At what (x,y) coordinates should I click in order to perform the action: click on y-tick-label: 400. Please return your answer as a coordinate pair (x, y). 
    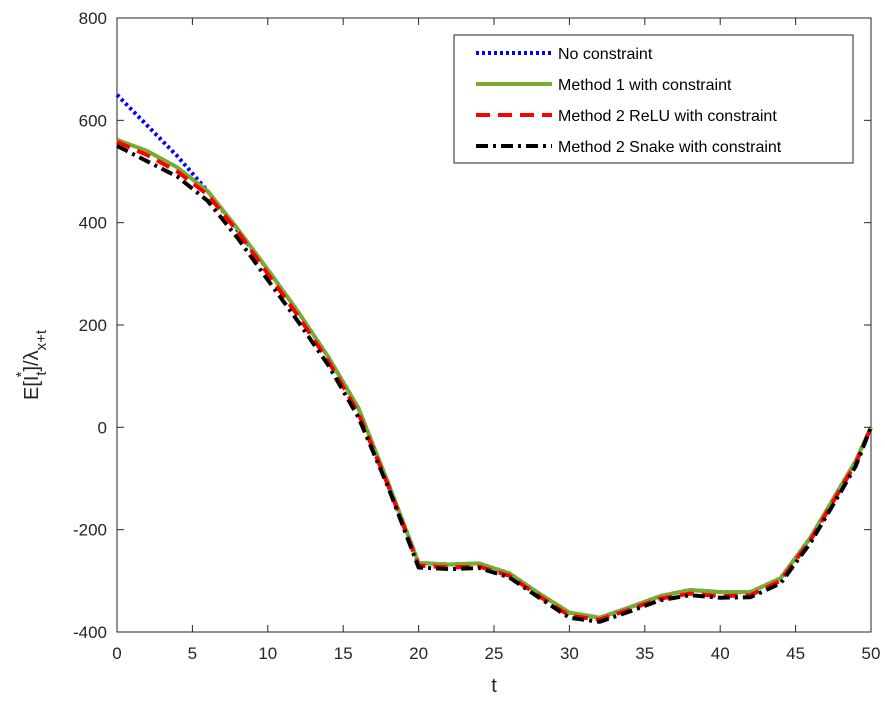
    Looking at the image, I should click on (93, 223).